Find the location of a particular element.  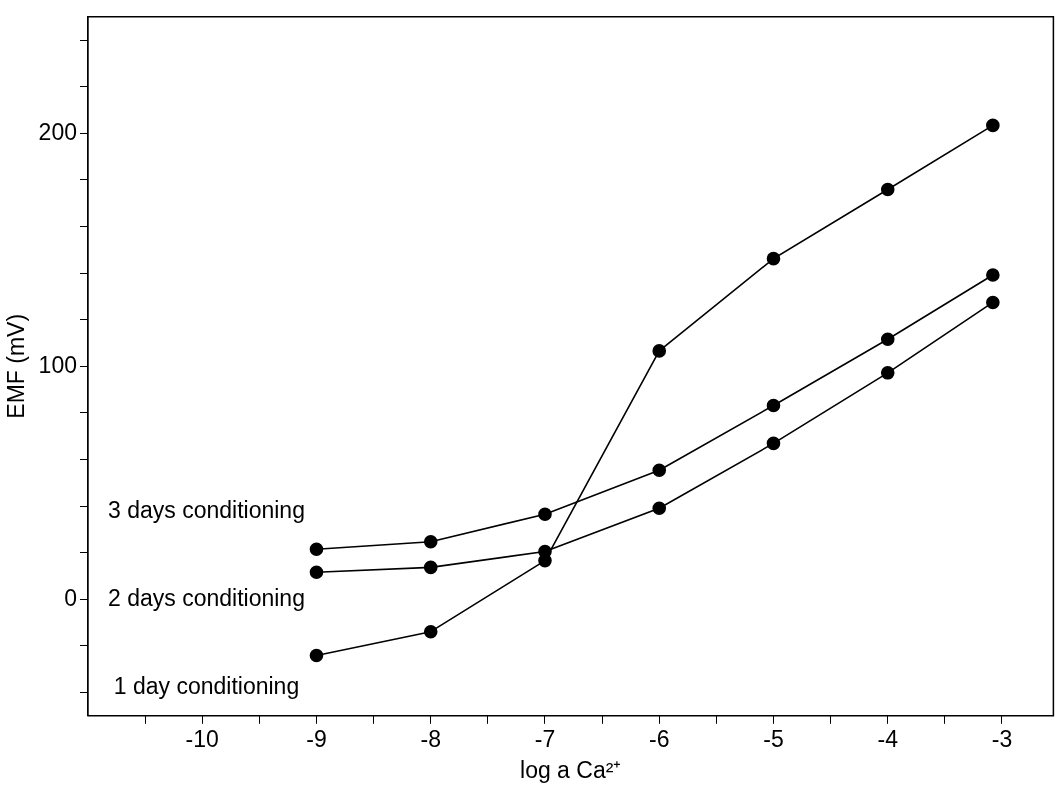

x-tick-label: -6 is located at coordinates (659, 738).